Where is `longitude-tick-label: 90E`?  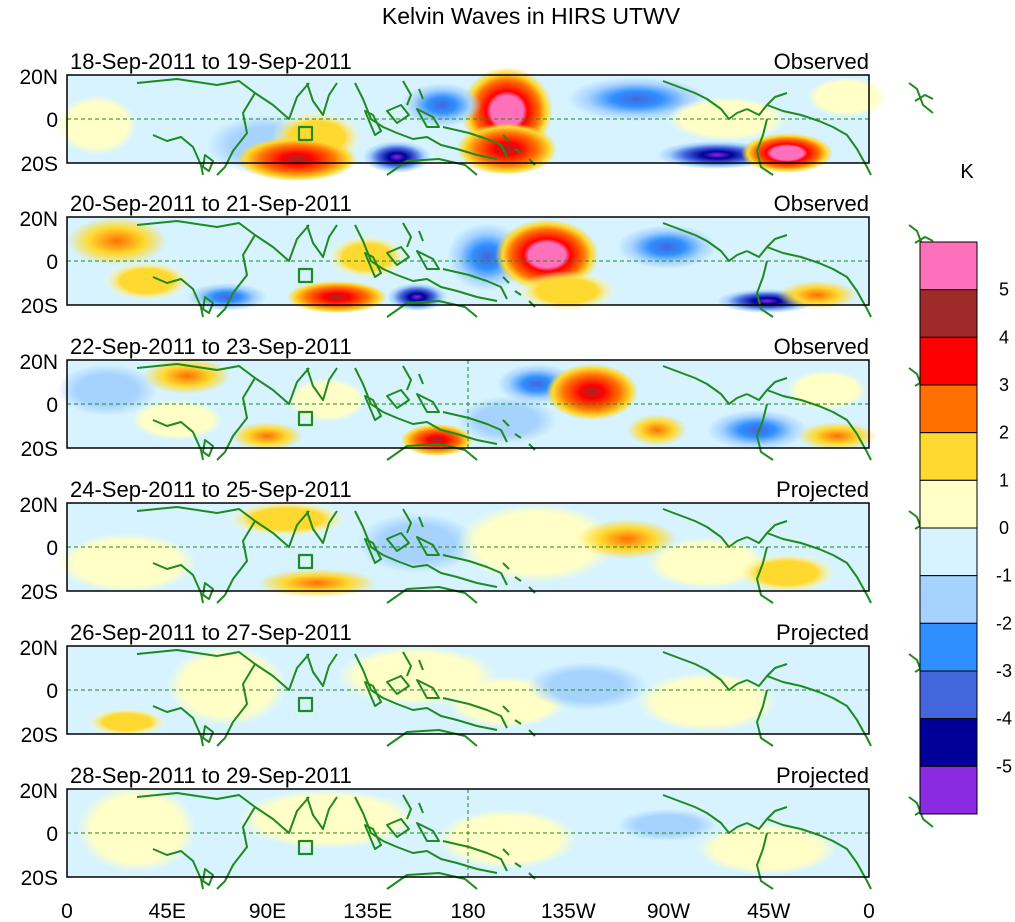
longitude-tick-label: 90E is located at coordinates (267, 911).